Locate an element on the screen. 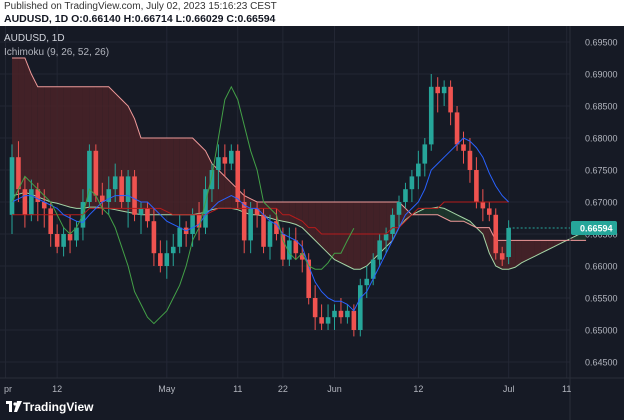  tradingview-logo-icon is located at coordinates (14, 406).